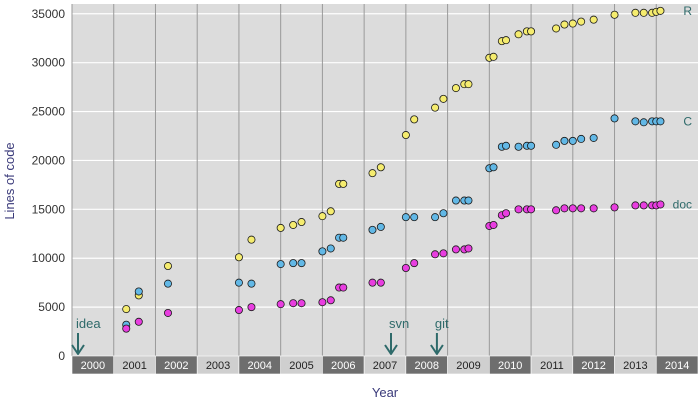 This screenshot has height=405, width=700. Describe the element at coordinates (635, 366) in the screenshot. I see `year-label: 2013` at that location.